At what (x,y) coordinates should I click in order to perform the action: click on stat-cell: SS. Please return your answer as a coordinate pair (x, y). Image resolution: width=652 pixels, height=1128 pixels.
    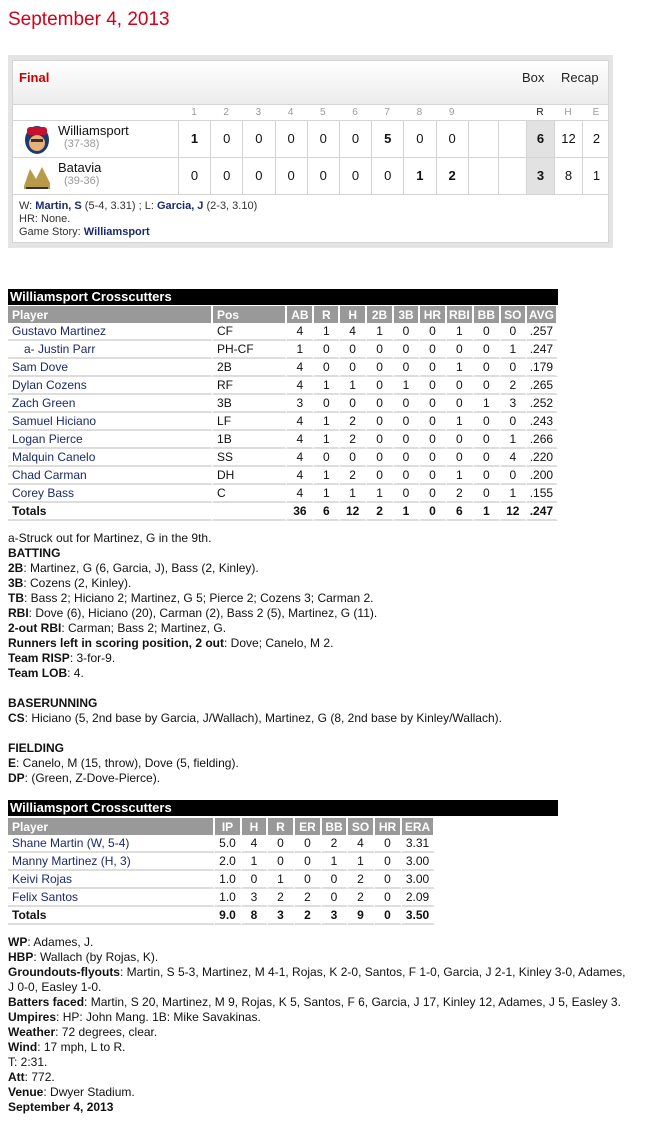
    Looking at the image, I should click on (250, 458).